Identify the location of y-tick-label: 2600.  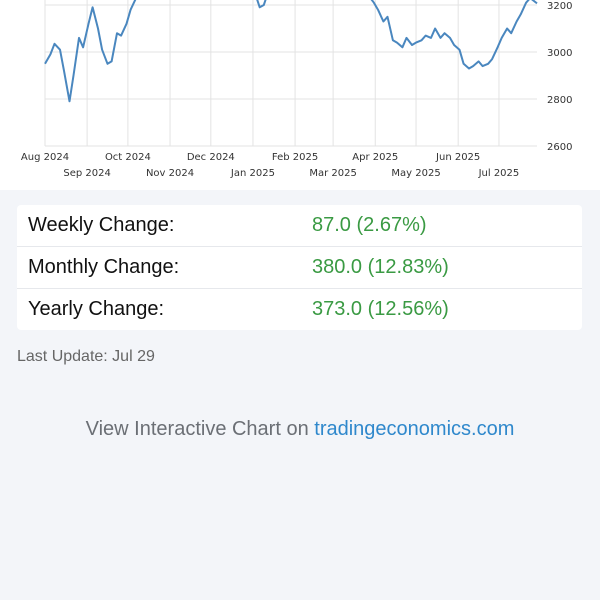
(559, 147).